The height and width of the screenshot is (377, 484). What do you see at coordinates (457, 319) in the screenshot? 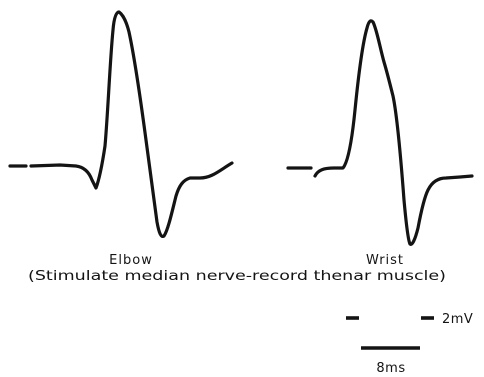
I see `voltage-scale-label: 2mV` at bounding box center [457, 319].